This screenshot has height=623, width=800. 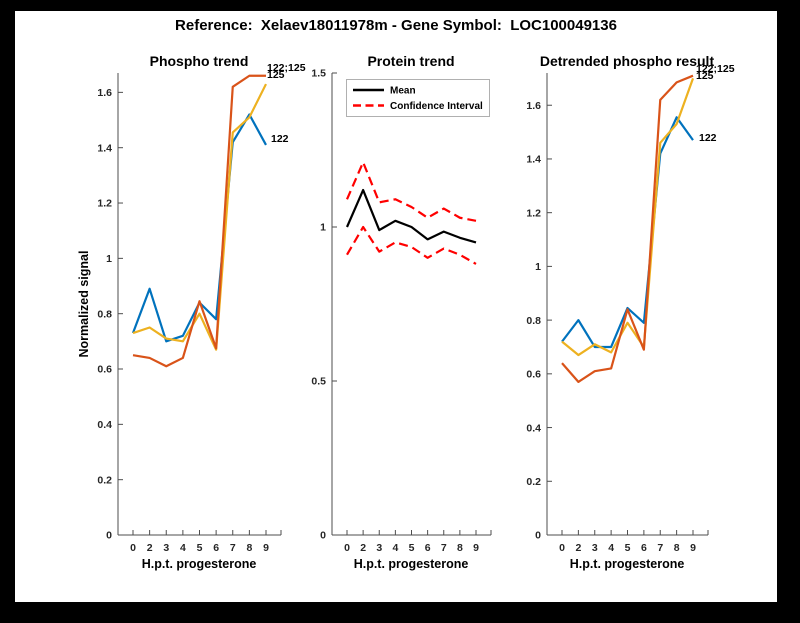 I want to click on y-axis-label: Normalized signal, so click(x=84, y=304).